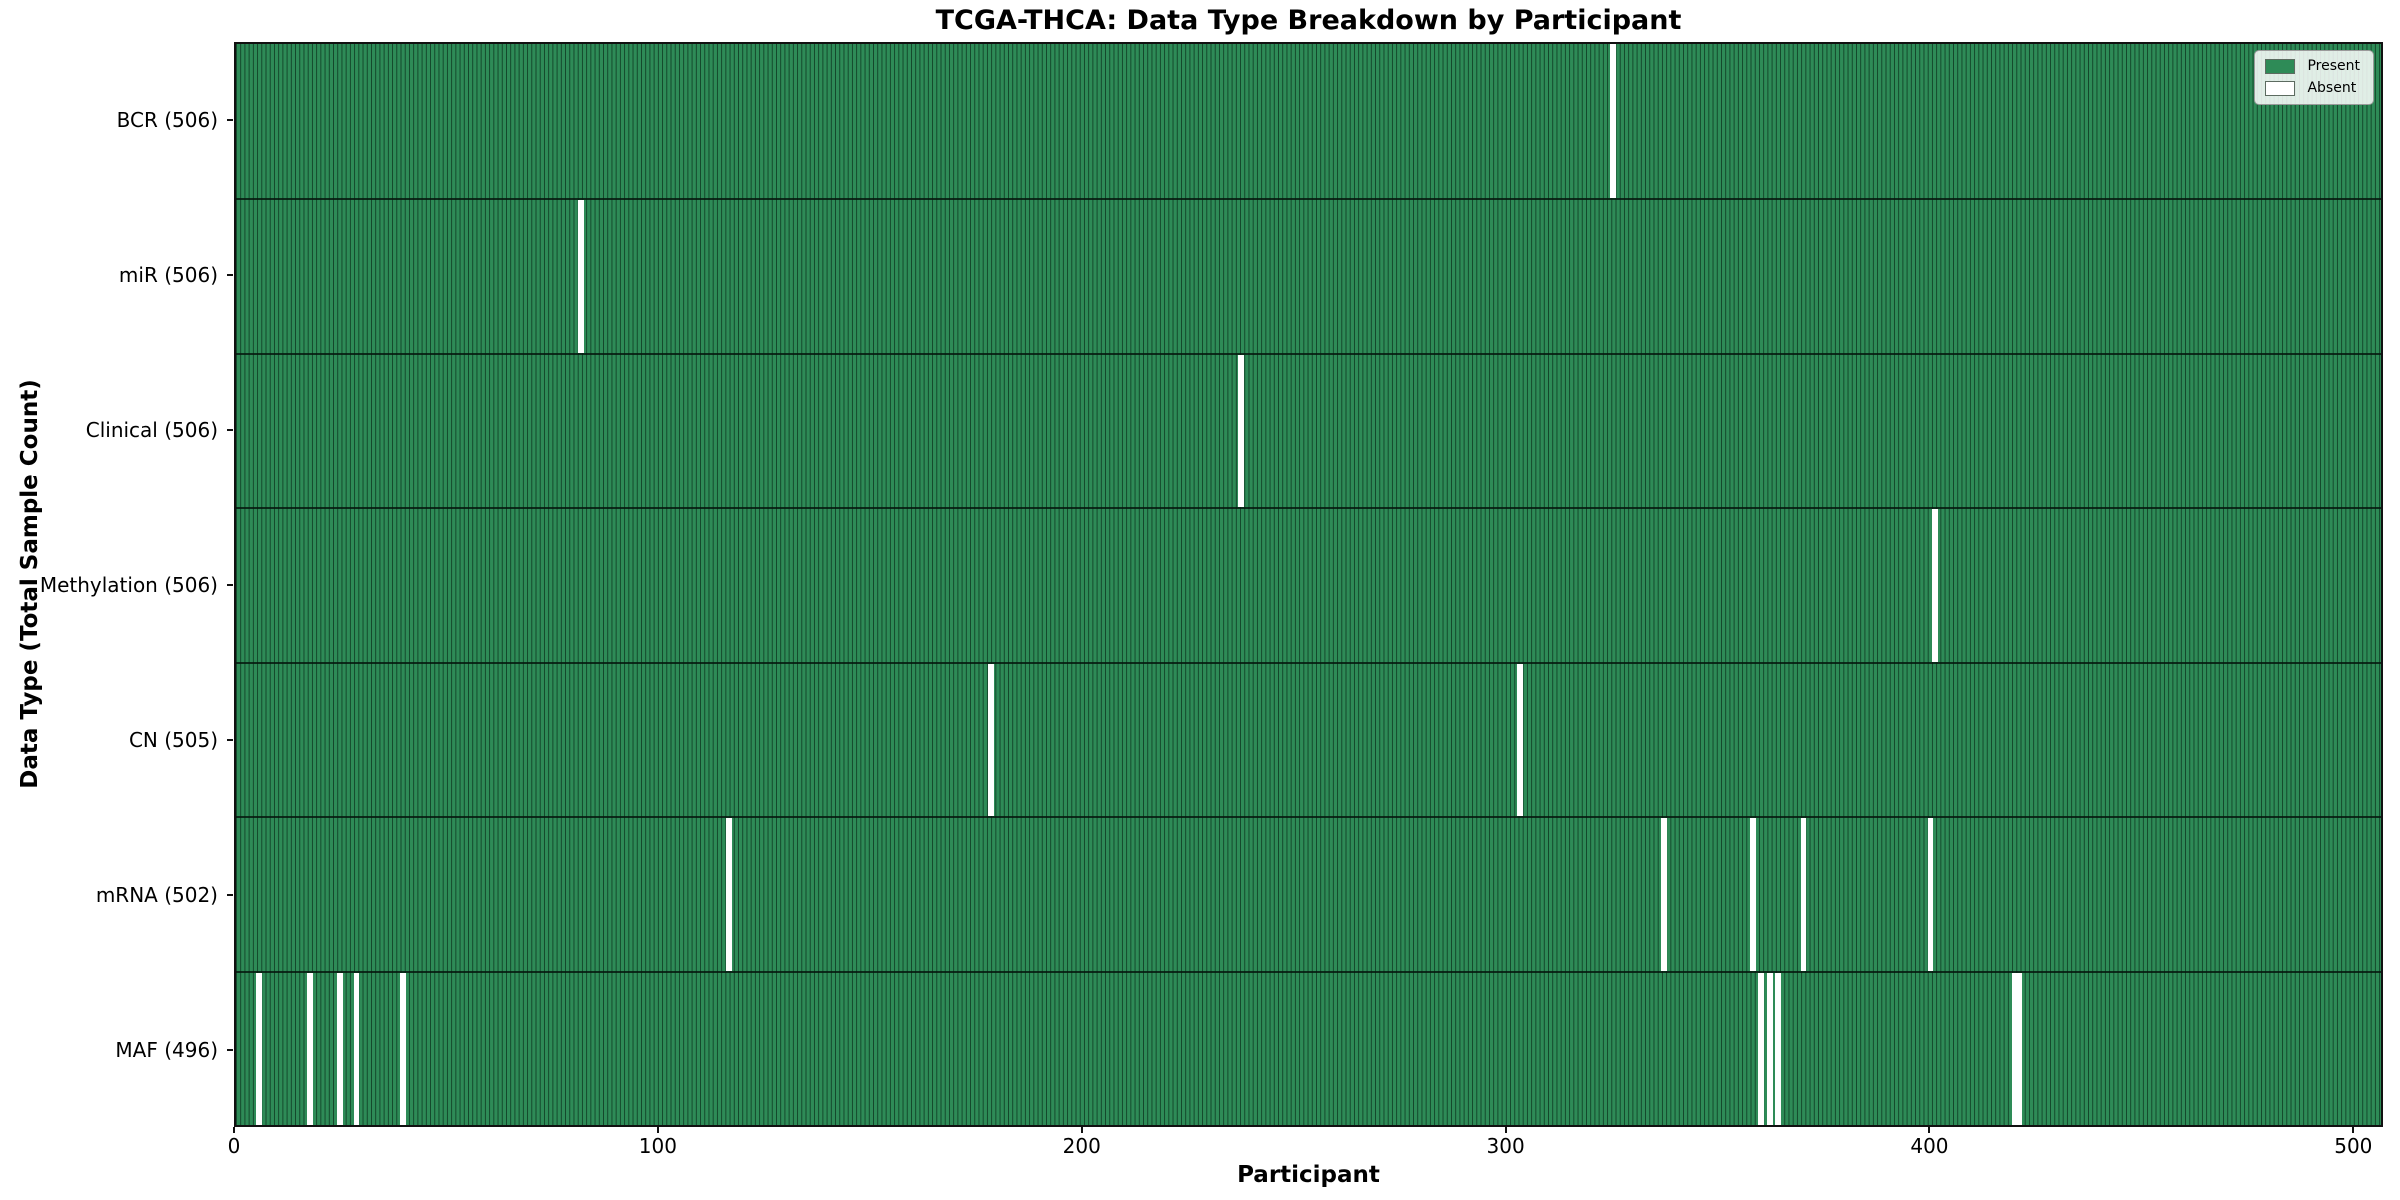  I want to click on legend-entry-absent: Absent, so click(2312, 88).